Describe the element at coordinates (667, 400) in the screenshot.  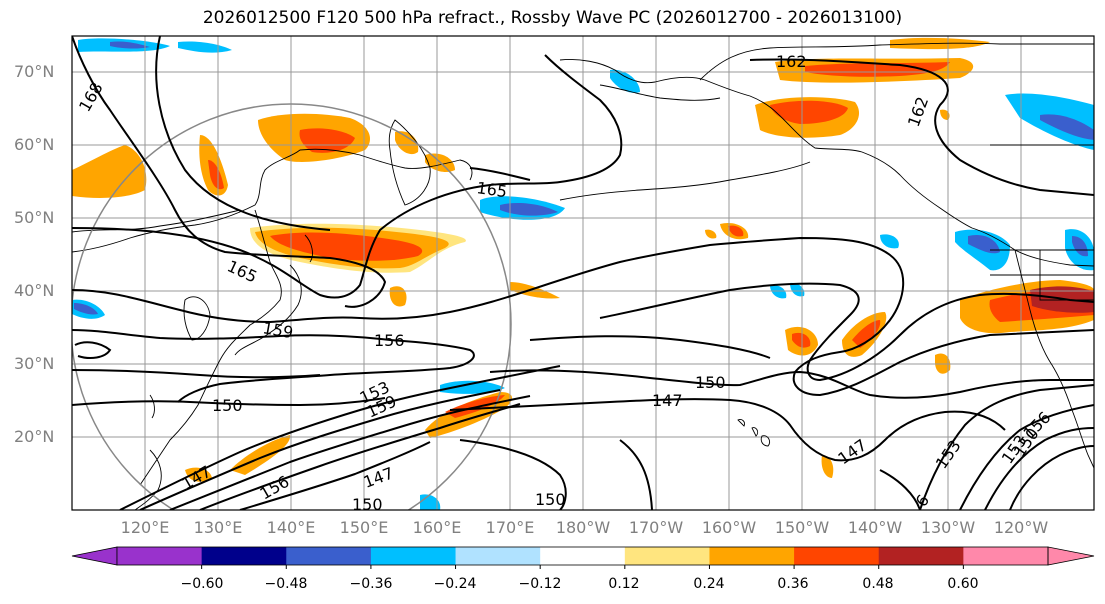
I see `contour-label: 147` at that location.